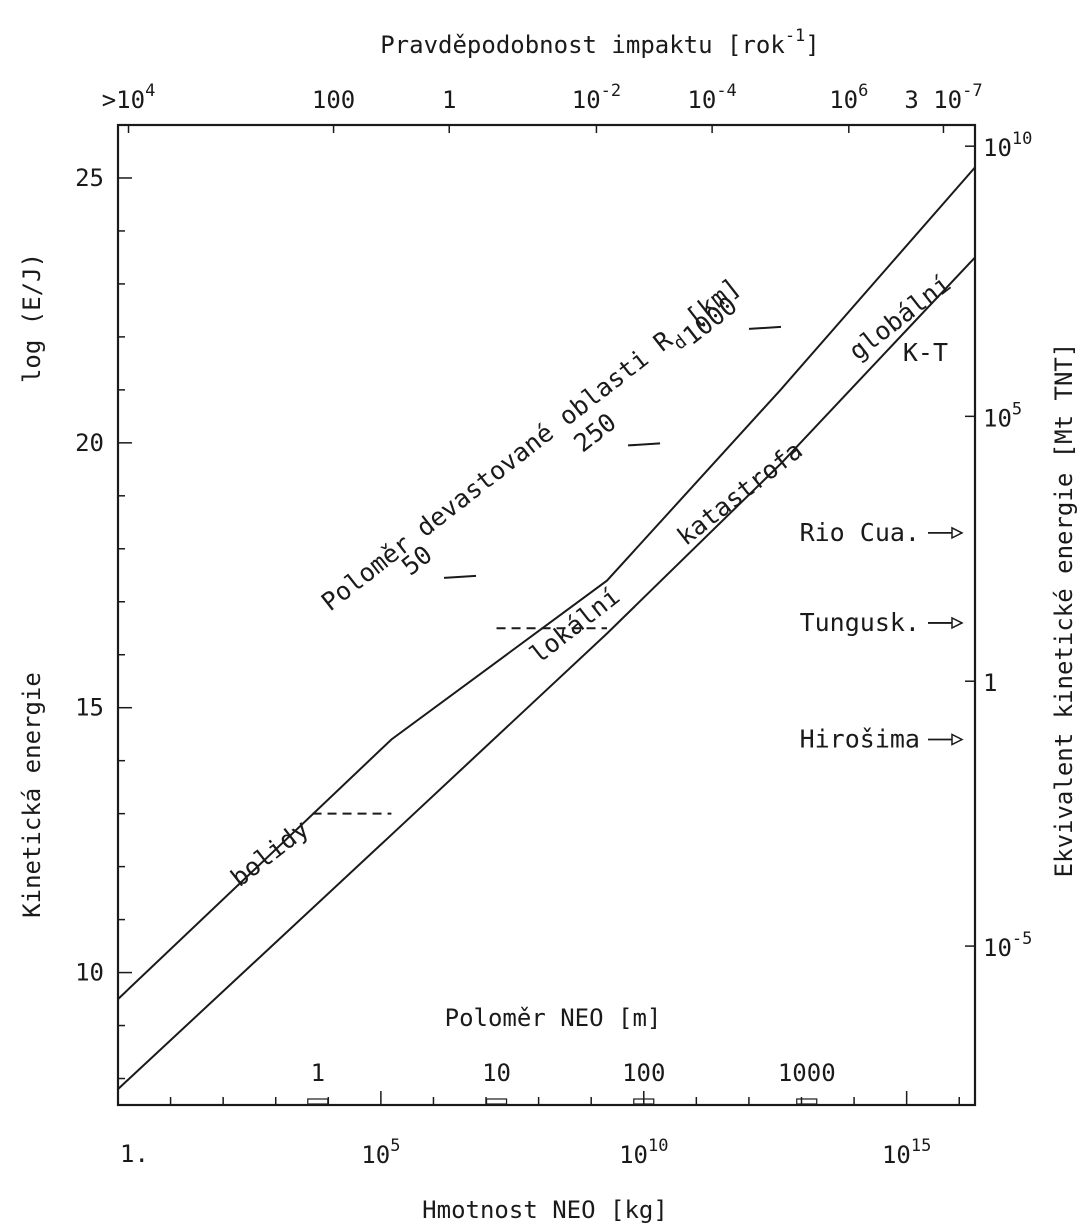 The image size is (1087, 1230). What do you see at coordinates (333, 100) in the screenshot?
I see `top-tick-label: 100` at bounding box center [333, 100].